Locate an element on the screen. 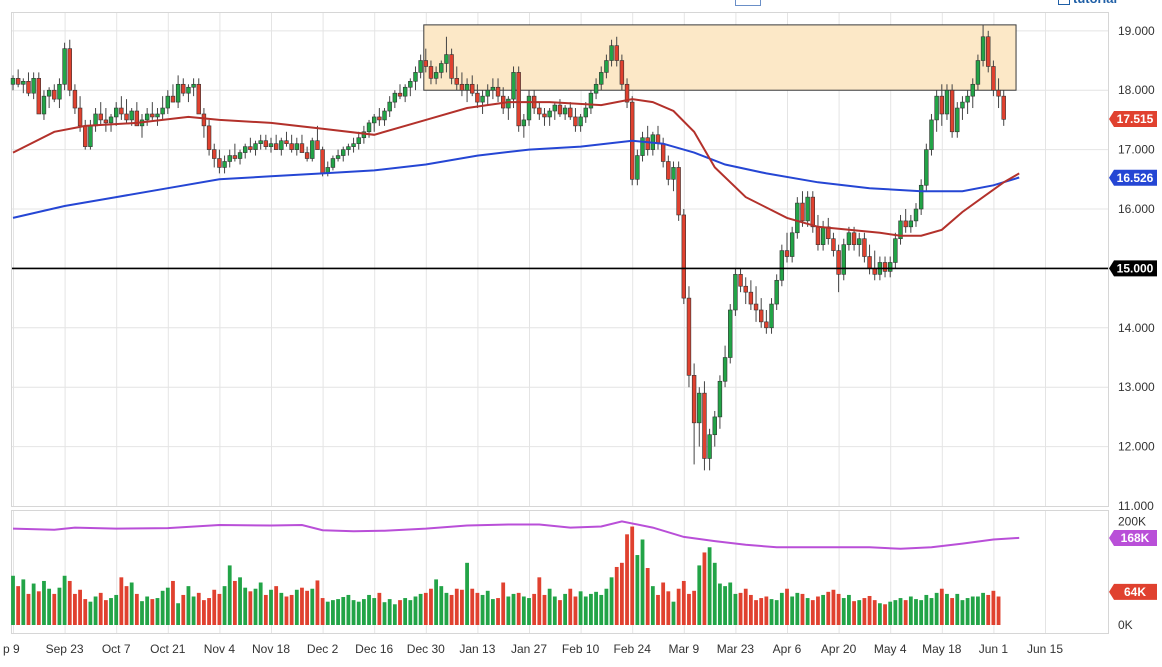  volume-average-line is located at coordinates (516, 535).